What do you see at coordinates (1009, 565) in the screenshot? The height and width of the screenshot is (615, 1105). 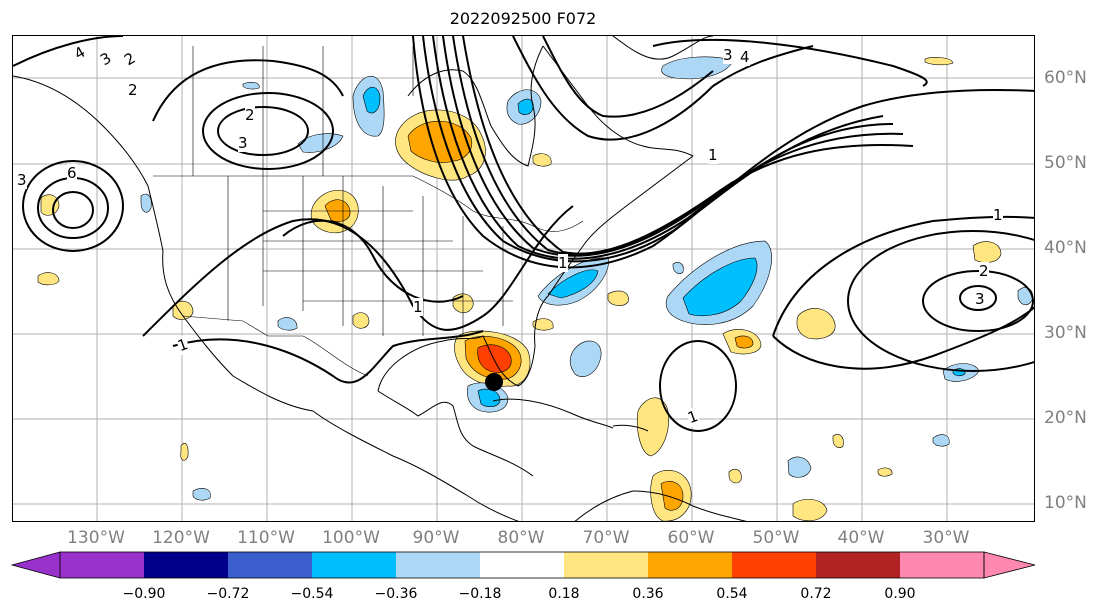 I see `colorbar-extend-high` at bounding box center [1009, 565].